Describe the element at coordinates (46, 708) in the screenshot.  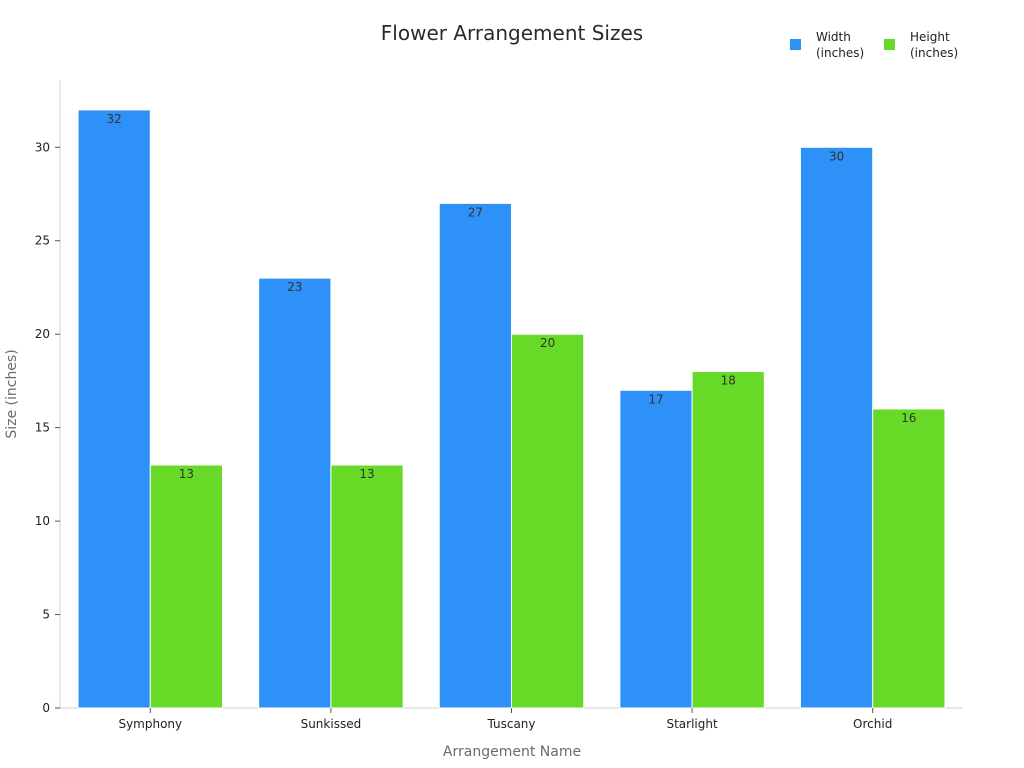
I see `y-tick-label: 0` at that location.